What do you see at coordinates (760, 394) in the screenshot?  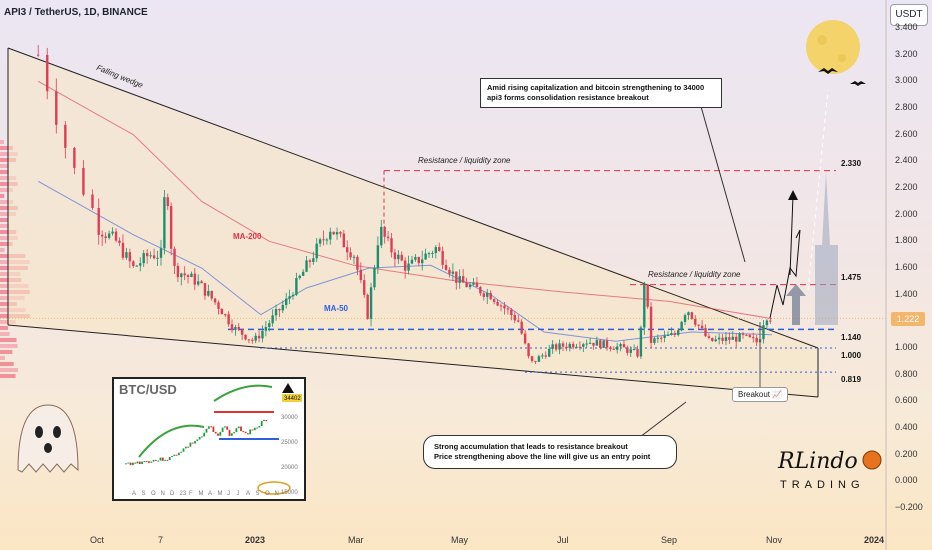 I see `breakout-label: Breakout 📈` at bounding box center [760, 394].